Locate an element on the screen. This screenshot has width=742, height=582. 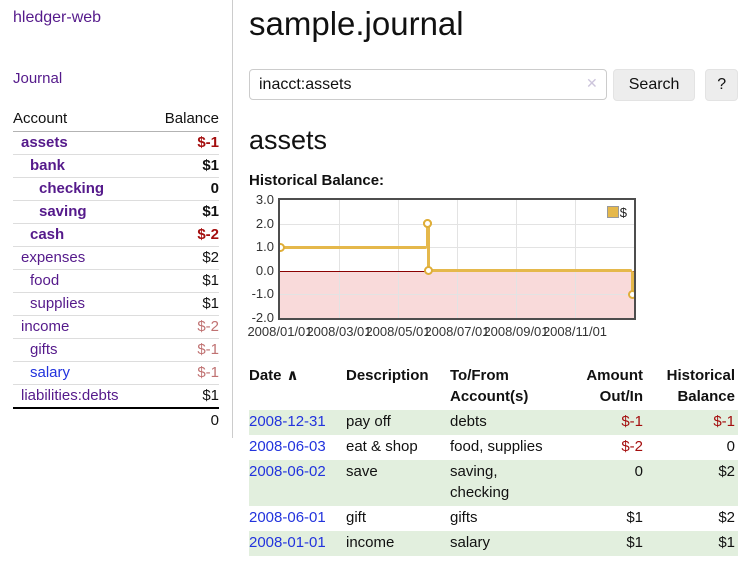
sidebar-account-gifts: gifts is located at coordinates (44, 349).